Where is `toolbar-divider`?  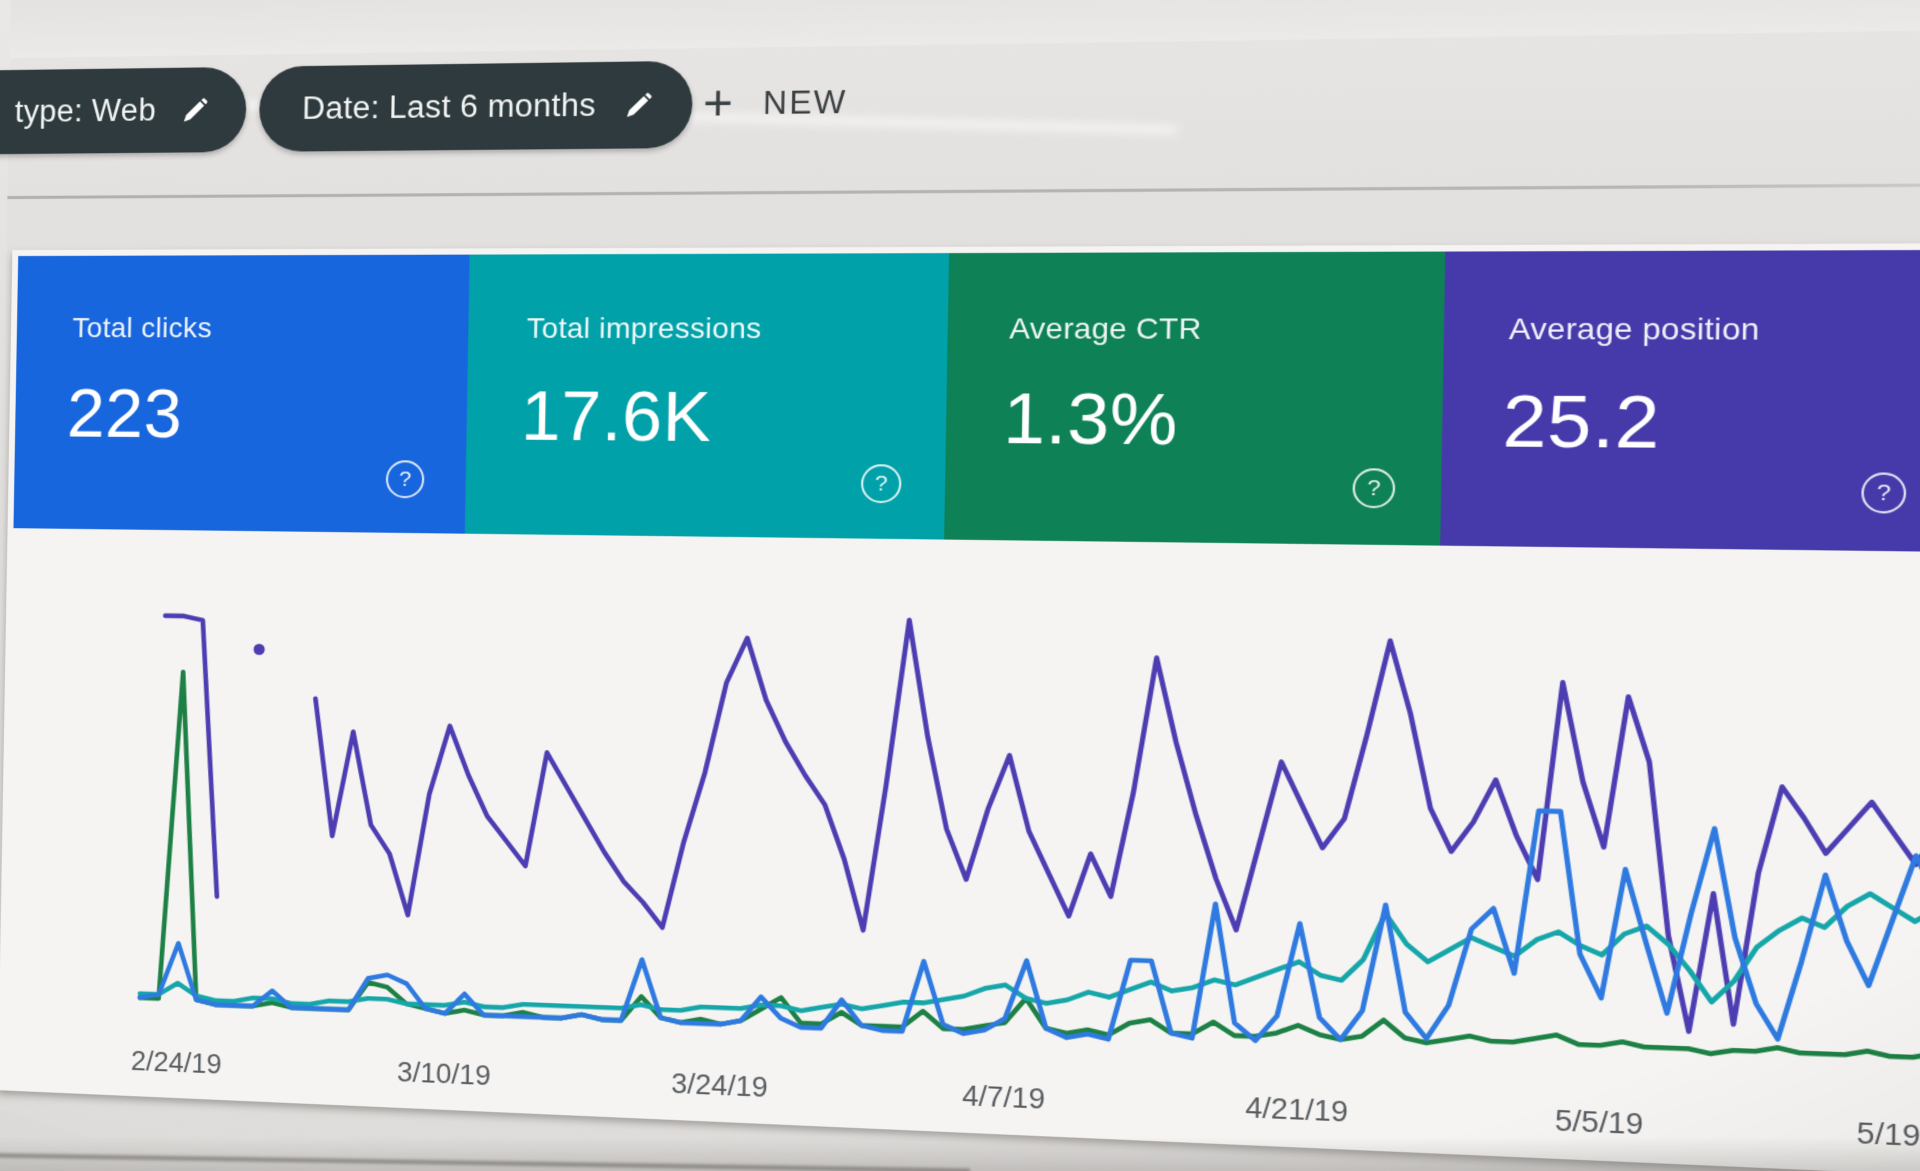 toolbar-divider is located at coordinates (963, 189).